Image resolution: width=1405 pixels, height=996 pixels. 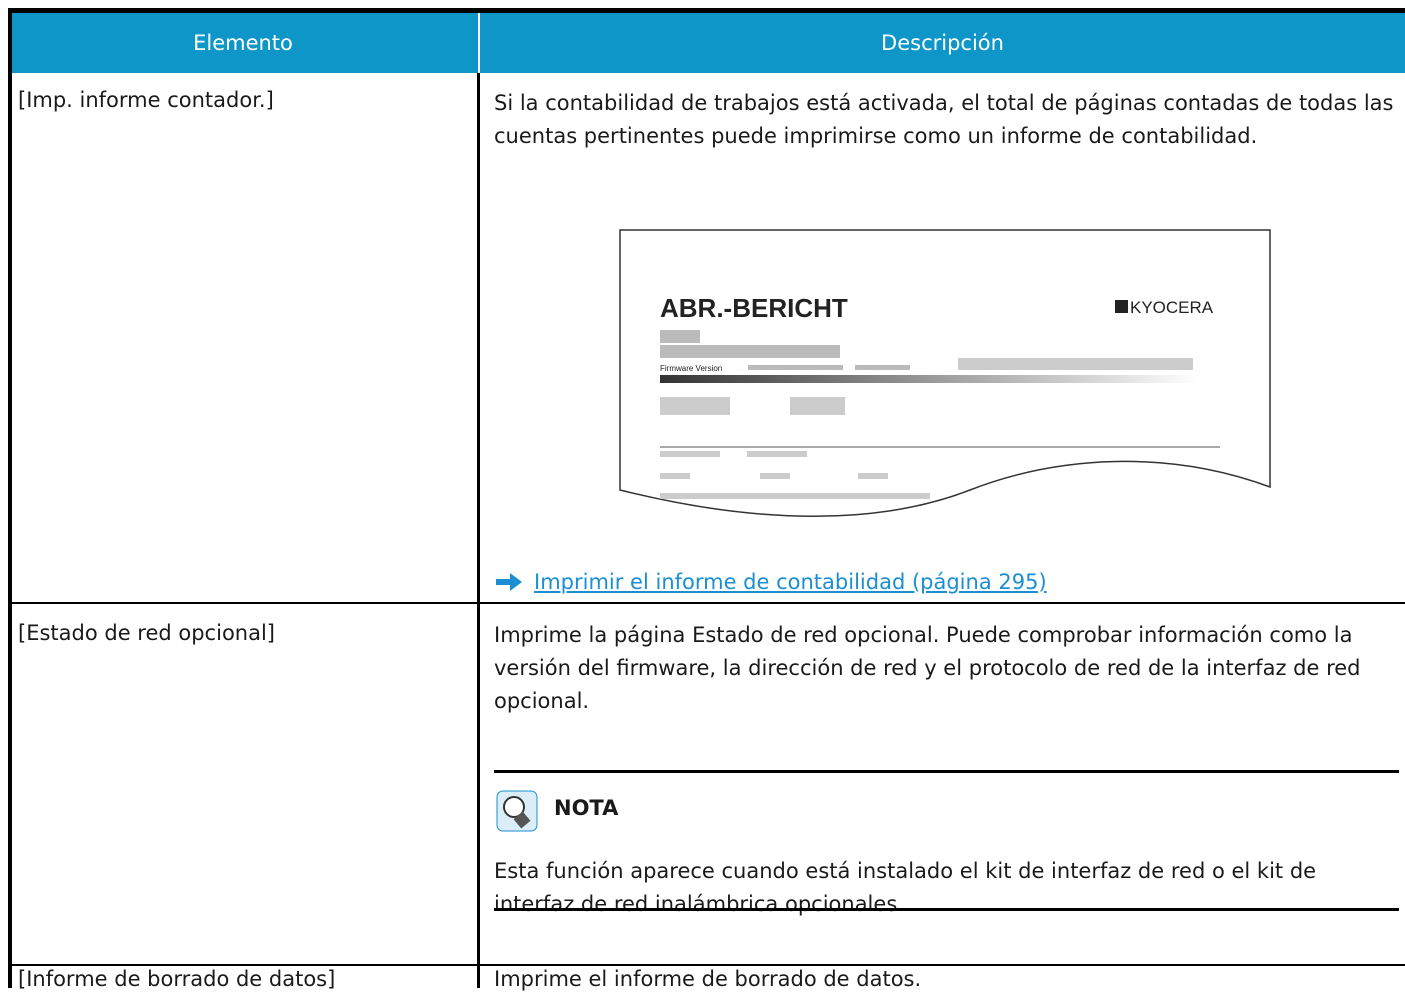 What do you see at coordinates (517, 811) in the screenshot?
I see `note-icon` at bounding box center [517, 811].